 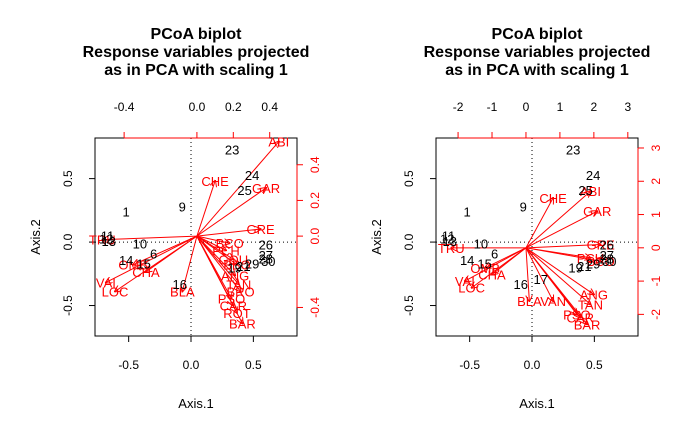 I want to click on left-tick-label: 0.5, so click(x=409, y=178).